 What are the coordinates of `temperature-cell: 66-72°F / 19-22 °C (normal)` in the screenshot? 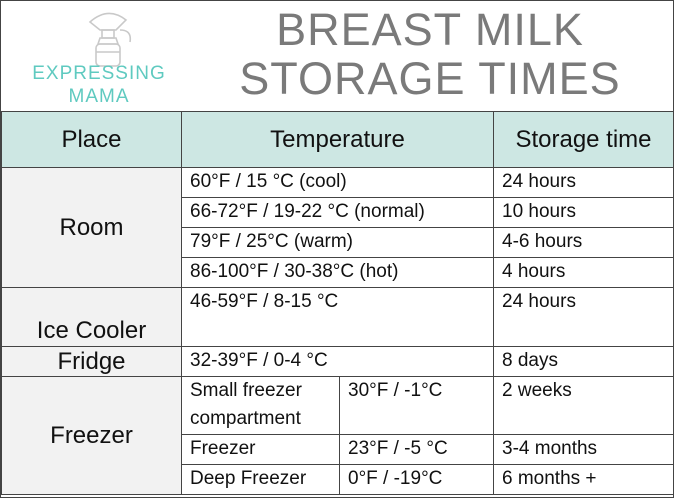 It's located at (337, 212).